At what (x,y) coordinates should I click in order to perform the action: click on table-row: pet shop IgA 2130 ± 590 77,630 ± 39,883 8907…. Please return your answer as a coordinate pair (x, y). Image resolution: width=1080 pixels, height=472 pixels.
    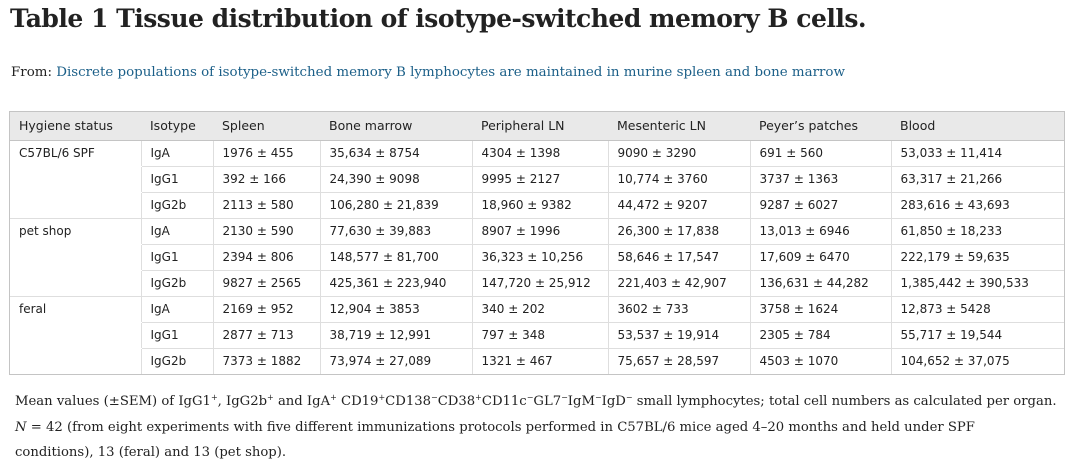
    Looking at the image, I should click on (537, 231).